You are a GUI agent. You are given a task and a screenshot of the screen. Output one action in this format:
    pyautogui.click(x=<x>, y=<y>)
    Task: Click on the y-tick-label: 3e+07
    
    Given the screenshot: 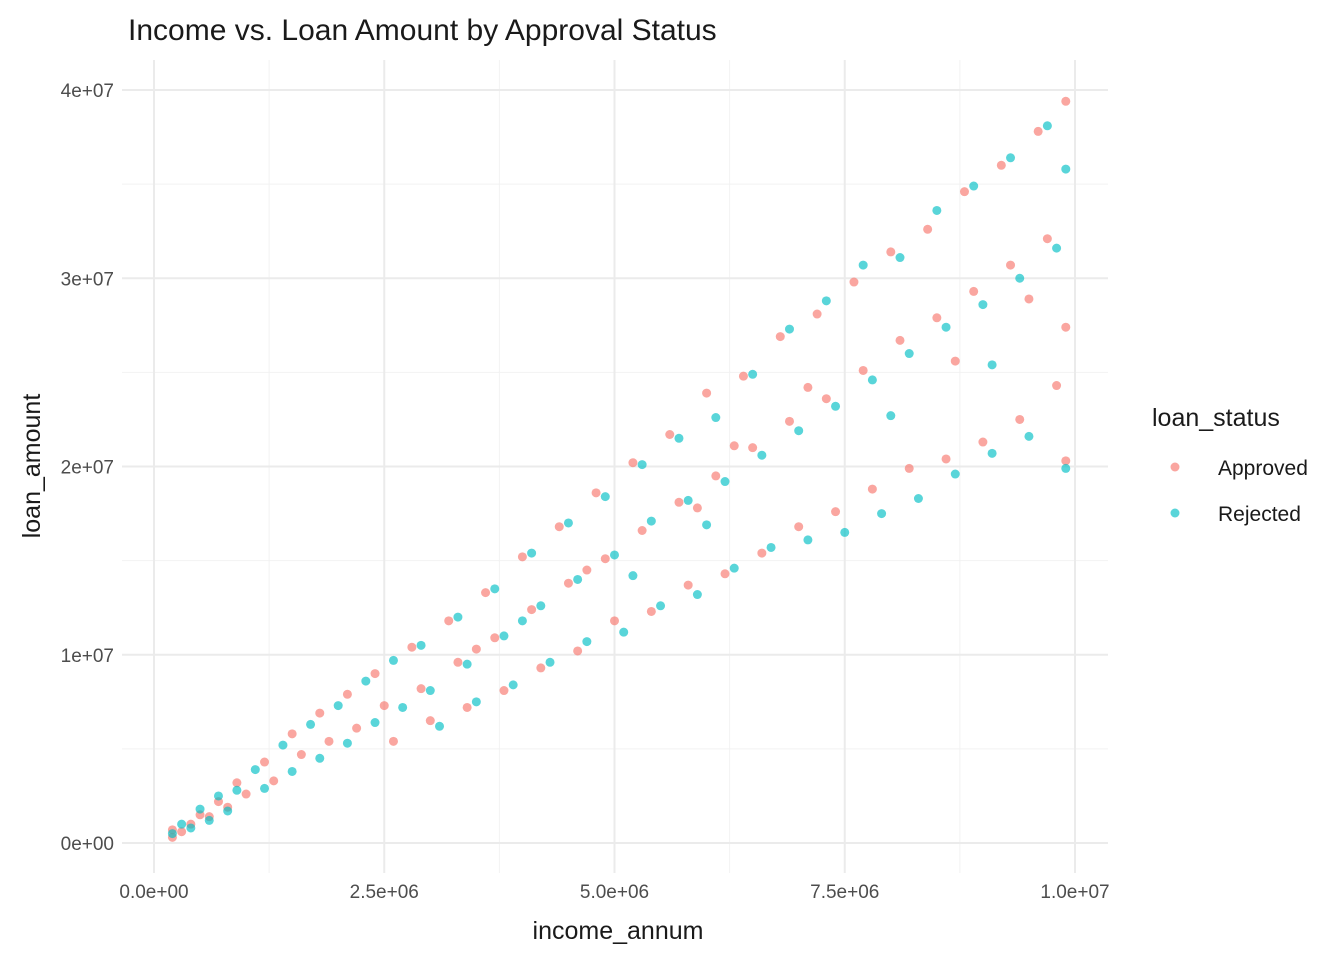 What is the action you would take?
    pyautogui.click(x=87, y=279)
    